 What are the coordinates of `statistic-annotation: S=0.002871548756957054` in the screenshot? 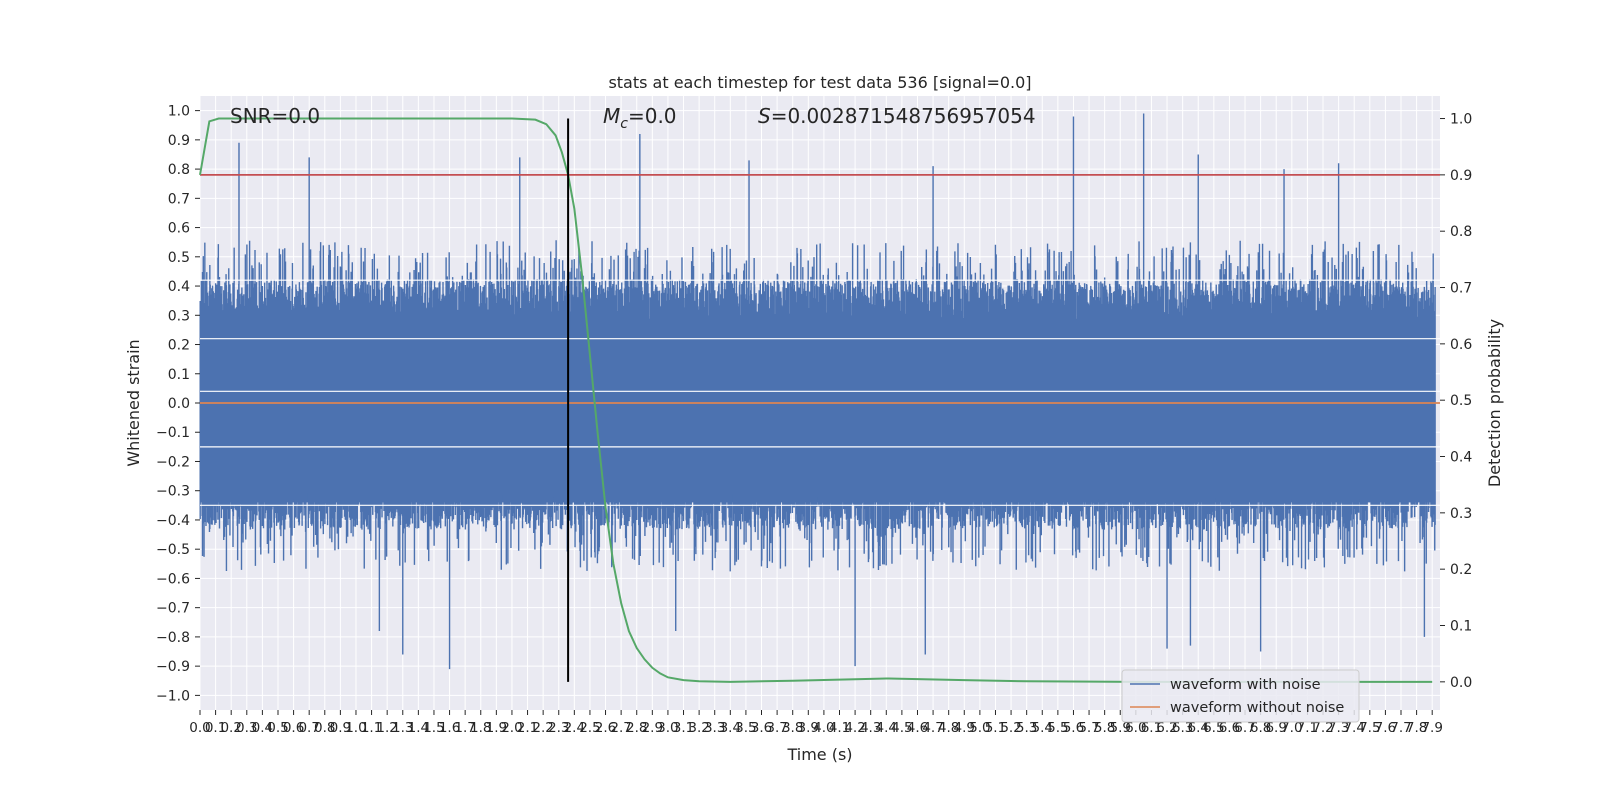 It's located at (897, 116).